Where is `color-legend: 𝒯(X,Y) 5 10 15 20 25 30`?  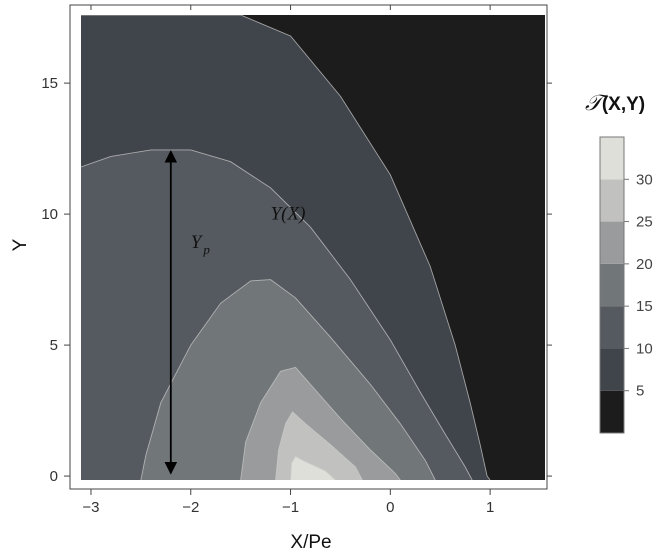
color-legend: 𝒯(X,Y) 5 10 15 20 25 30 is located at coordinates (619, 262).